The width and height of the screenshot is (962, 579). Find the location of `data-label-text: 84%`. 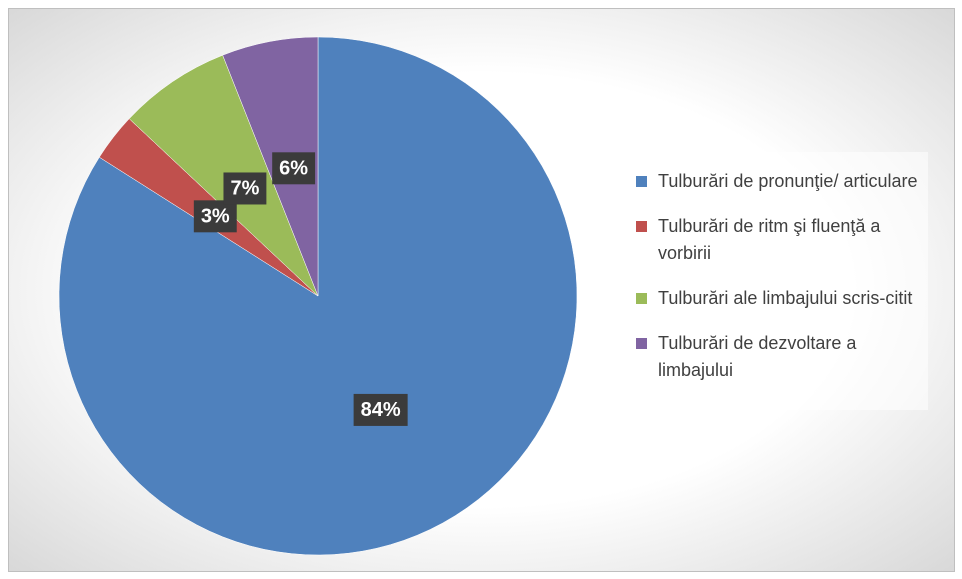

data-label-text: 84% is located at coordinates (381, 410).